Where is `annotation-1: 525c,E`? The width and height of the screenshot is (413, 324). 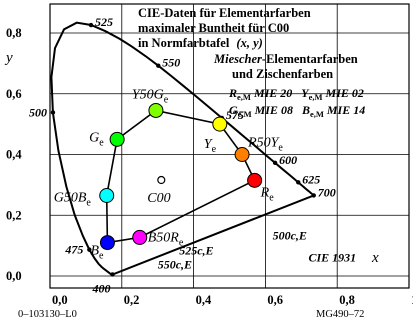 annotation-1: 525c,E is located at coordinates (196, 251).